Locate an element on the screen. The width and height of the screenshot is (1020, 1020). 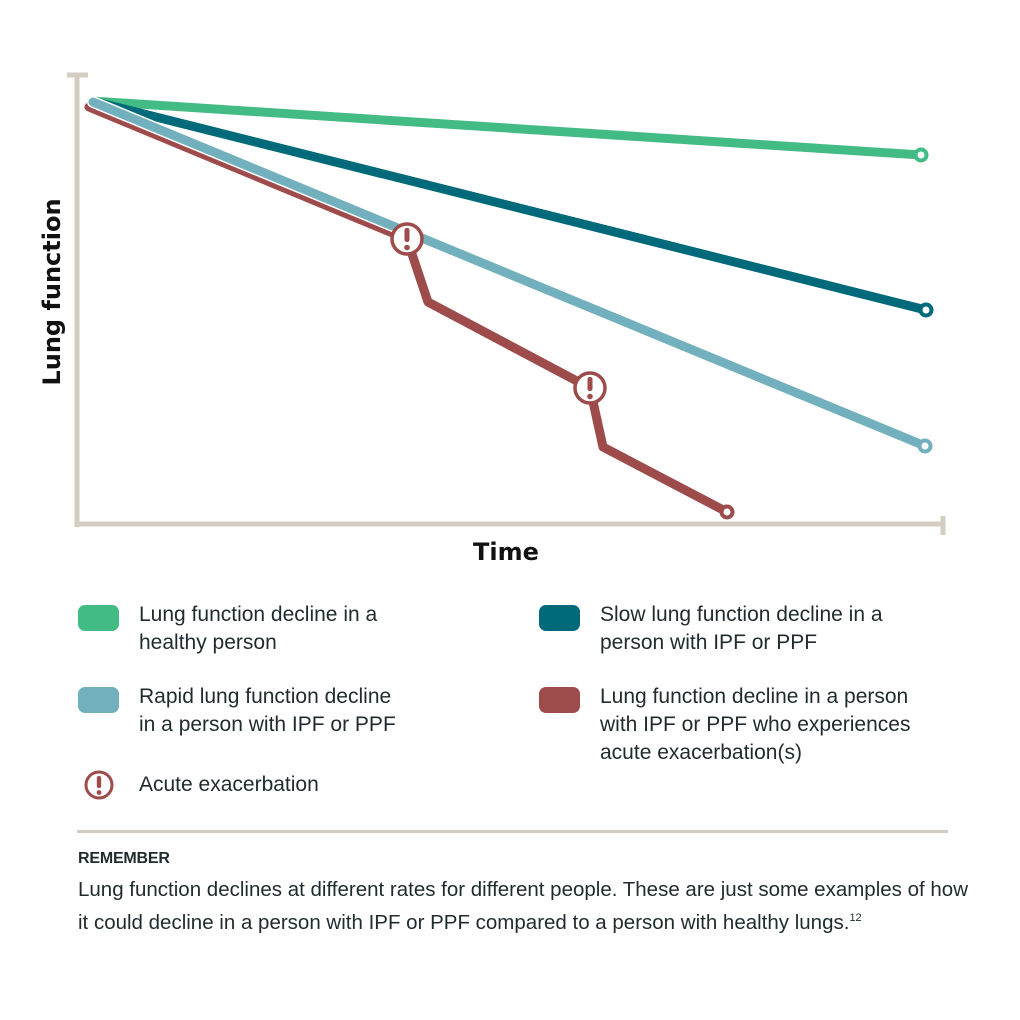
exclamation-circle-icon is located at coordinates (99, 785).